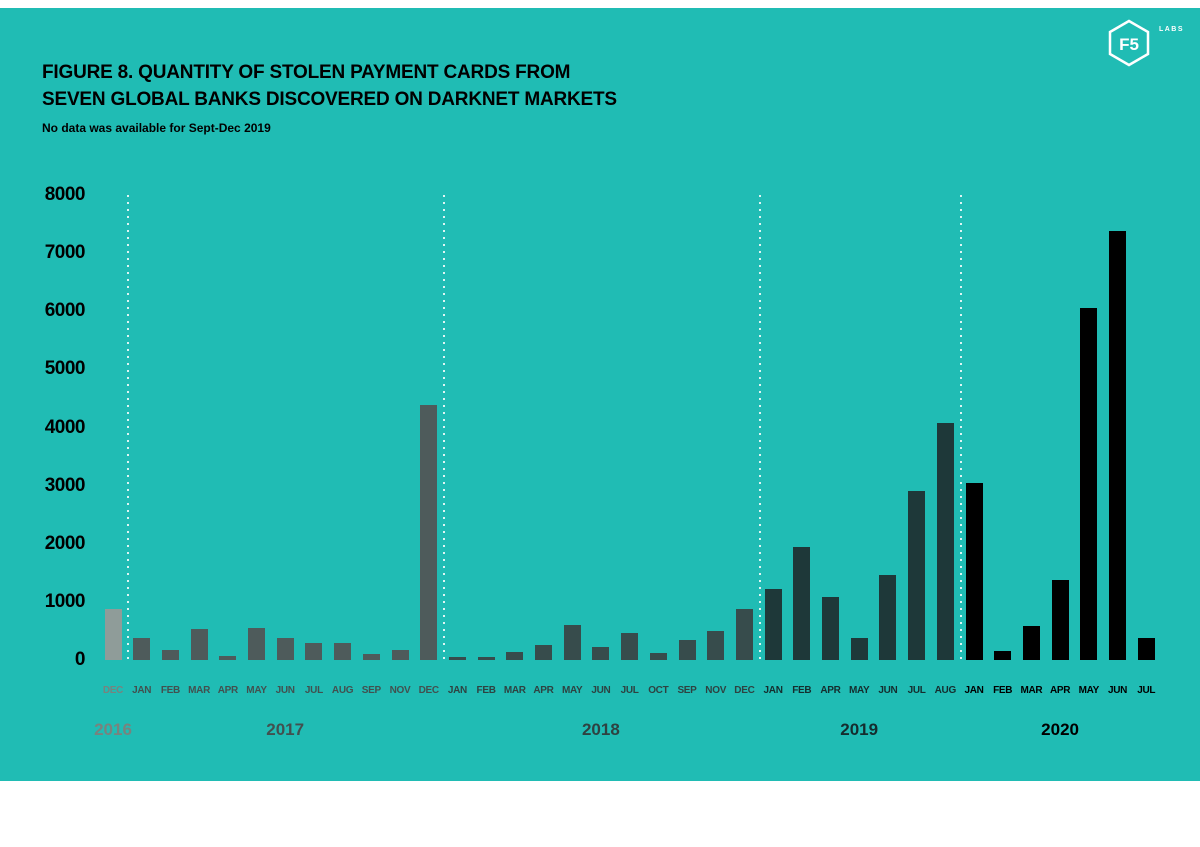 The width and height of the screenshot is (1200, 847). I want to click on f5-logo-text: F5, so click(1129, 44).